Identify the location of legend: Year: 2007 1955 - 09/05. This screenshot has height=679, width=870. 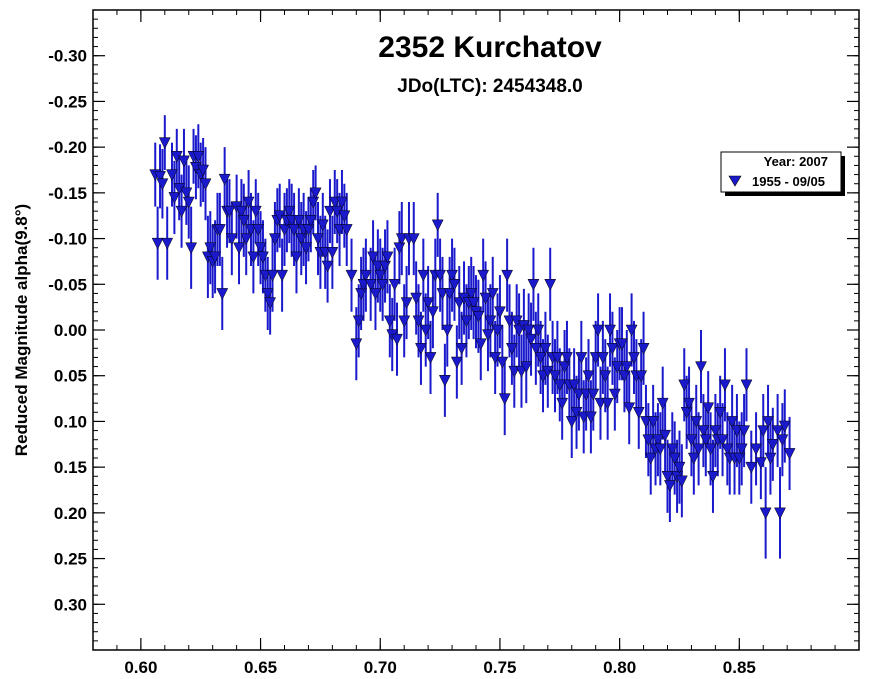
(782, 173).